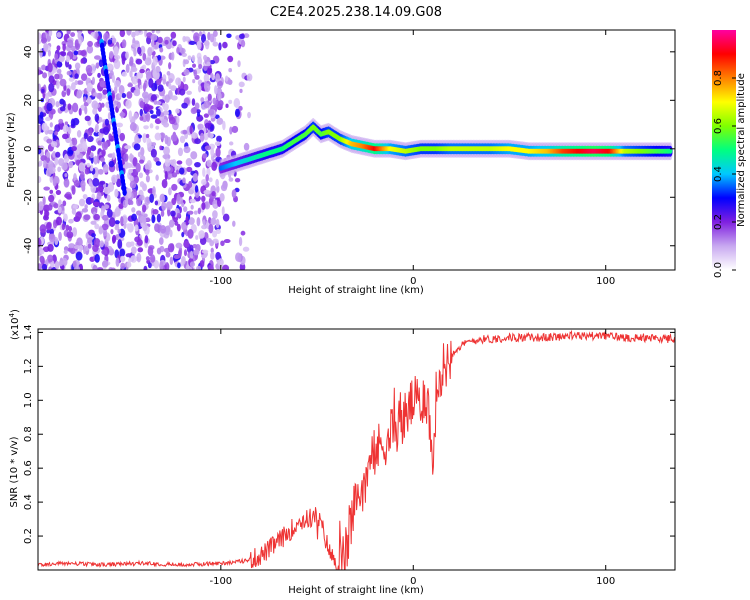 This screenshot has width=750, height=600. I want to click on colorbar-ticks: 0.0 0.2 0.4 0.6 0.8, so click(724, 174).